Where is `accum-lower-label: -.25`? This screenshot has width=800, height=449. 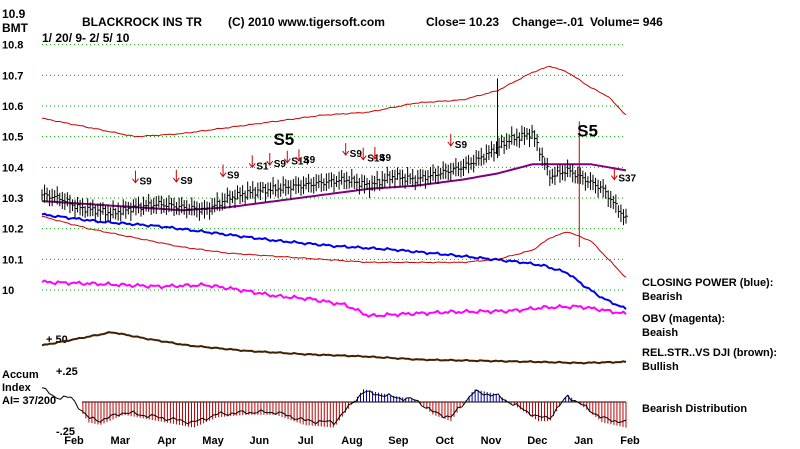 accum-lower-label: -.25 is located at coordinates (65, 432).